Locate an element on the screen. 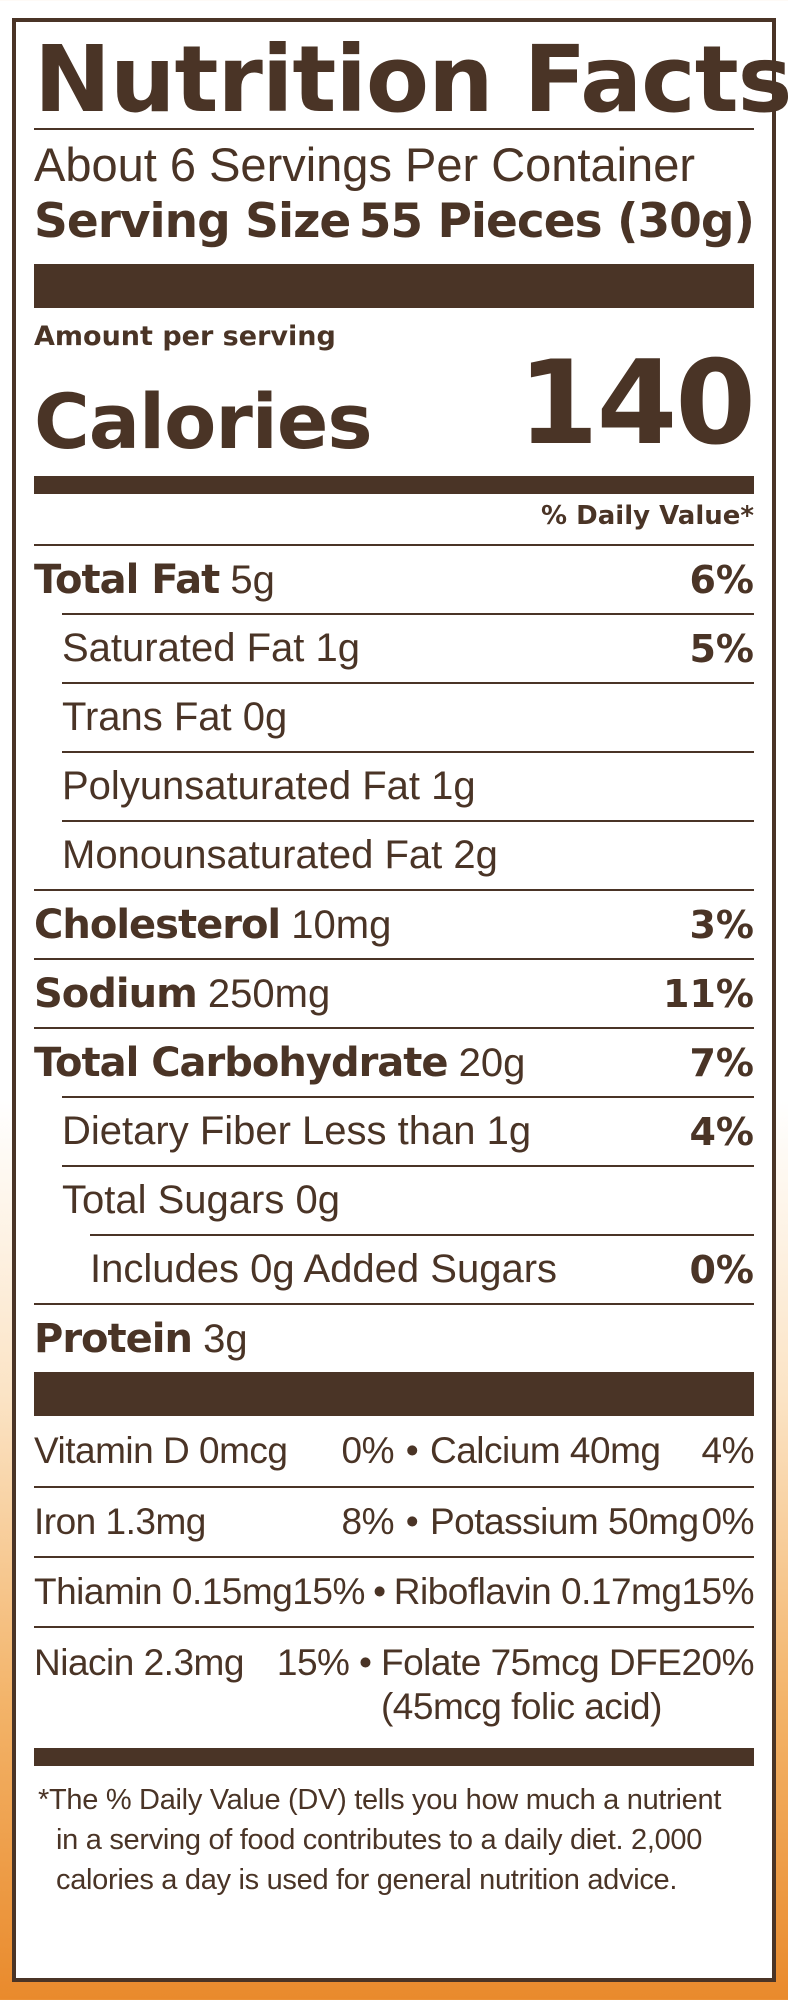 The image size is (788, 2000). thick-divider-top is located at coordinates (394, 286).